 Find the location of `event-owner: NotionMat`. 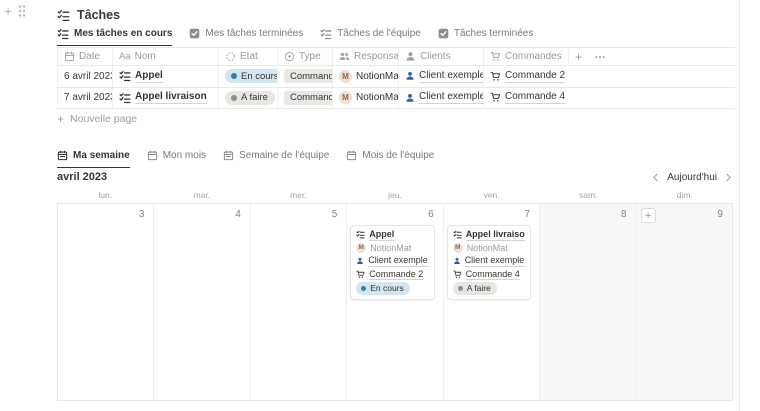

event-owner: NotionMat is located at coordinates (391, 247).